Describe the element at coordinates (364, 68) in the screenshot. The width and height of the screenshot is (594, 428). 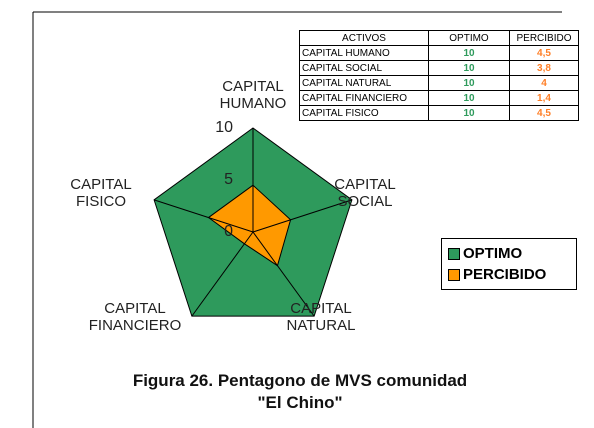
I see `table-cell: CAPITAL SOCIAL` at that location.